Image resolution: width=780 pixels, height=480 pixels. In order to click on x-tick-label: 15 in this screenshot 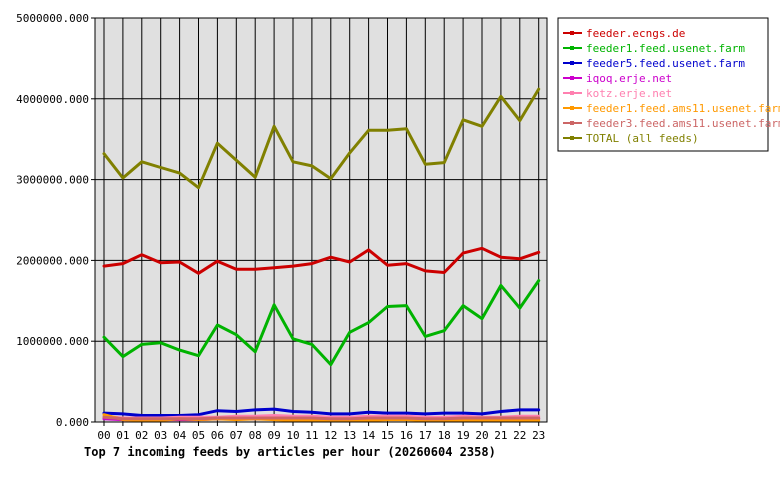, I will do `click(387, 435)`.